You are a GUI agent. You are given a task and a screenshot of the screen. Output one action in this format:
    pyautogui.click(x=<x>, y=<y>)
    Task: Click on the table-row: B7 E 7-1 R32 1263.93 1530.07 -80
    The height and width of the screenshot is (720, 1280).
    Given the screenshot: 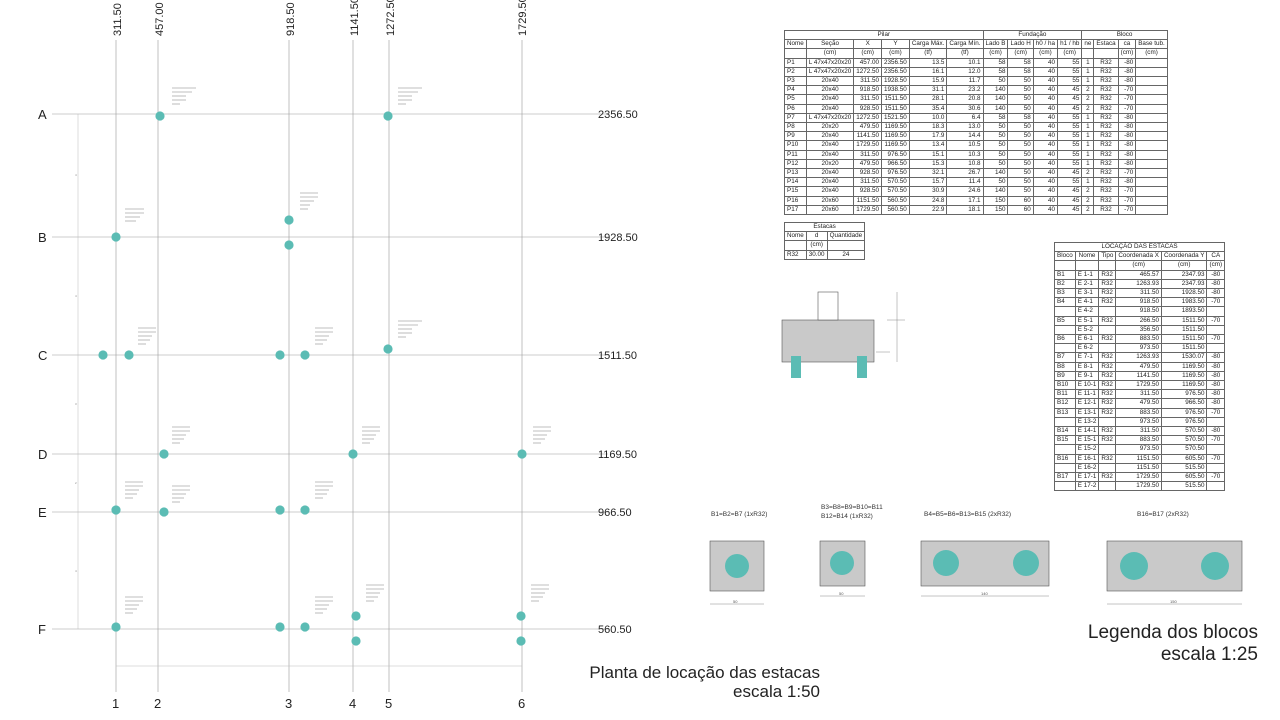 What is the action you would take?
    pyautogui.click(x=1140, y=357)
    